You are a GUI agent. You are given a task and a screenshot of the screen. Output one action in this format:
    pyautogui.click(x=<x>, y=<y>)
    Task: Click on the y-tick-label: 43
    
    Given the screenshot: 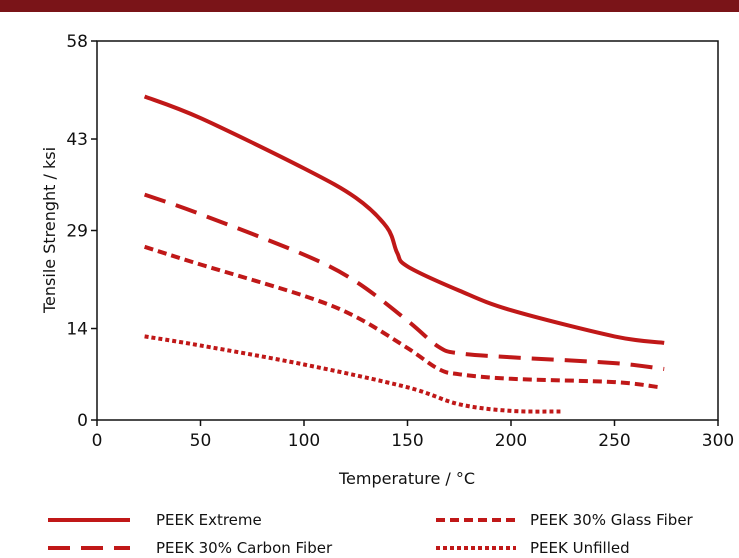 What is the action you would take?
    pyautogui.click(x=77, y=140)
    